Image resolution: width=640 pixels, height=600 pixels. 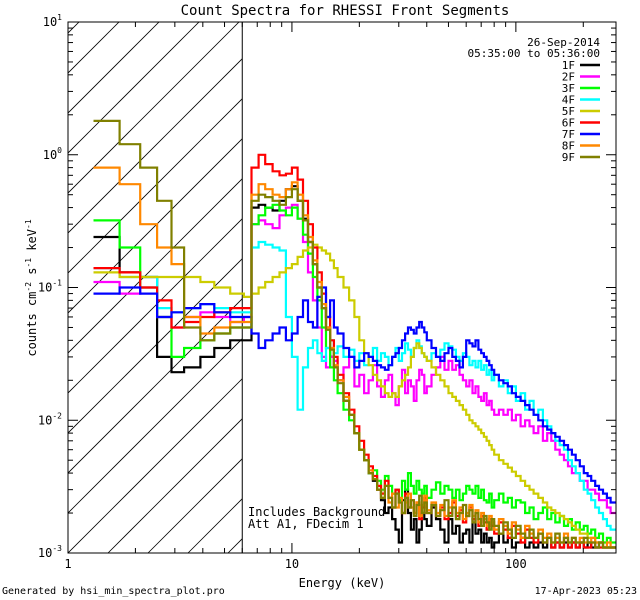 I want to click on legend-label-7F: 7F, so click(x=568, y=134).